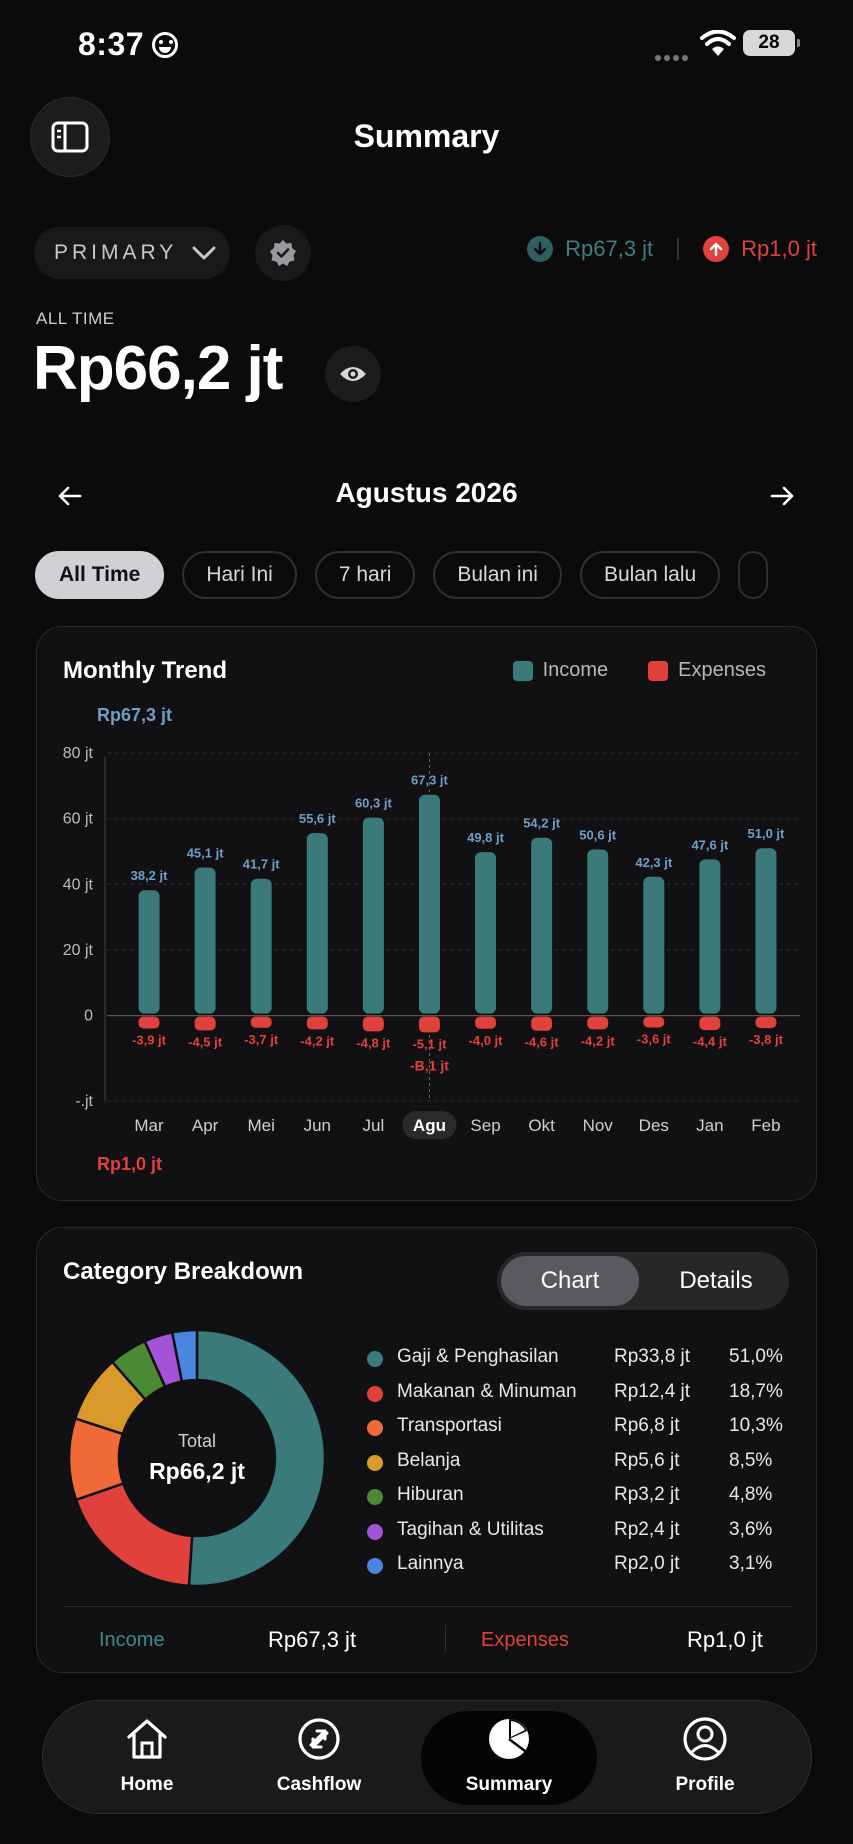 This screenshot has width=853, height=1844. What do you see at coordinates (205, 1125) in the screenshot?
I see `x-tick-label: Apr` at bounding box center [205, 1125].